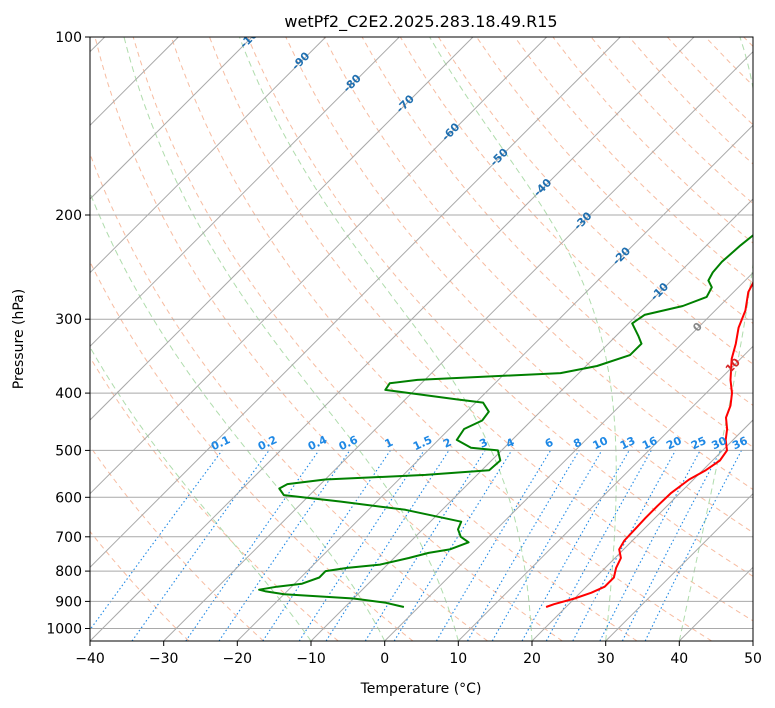  Describe the element at coordinates (384, 659) in the screenshot. I see `x-tick-label: 0` at that location.